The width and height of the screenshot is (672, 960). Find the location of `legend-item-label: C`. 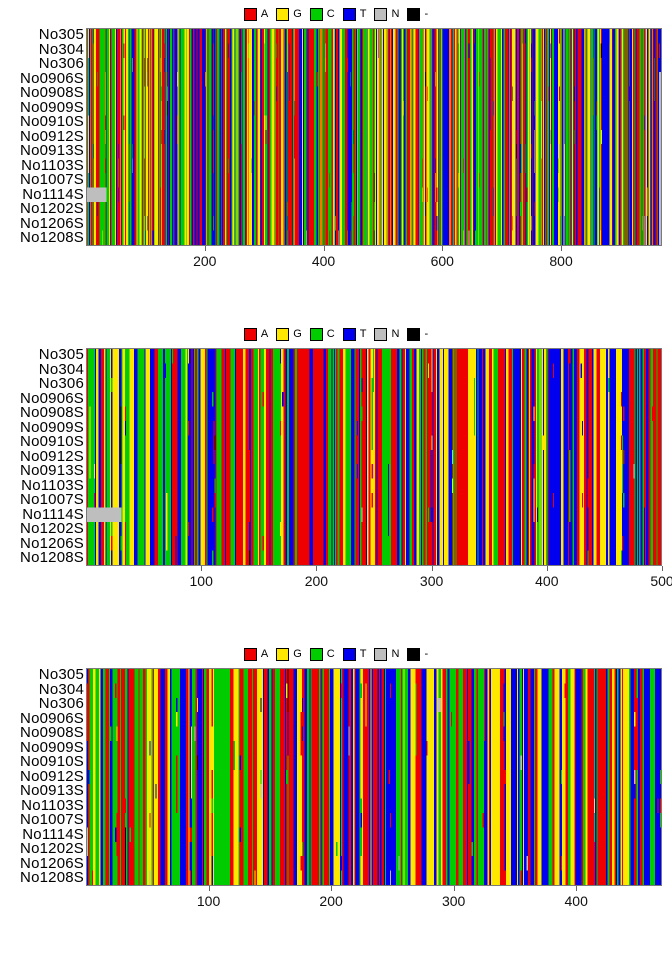

legend-item-label: C is located at coordinates (330, 334).